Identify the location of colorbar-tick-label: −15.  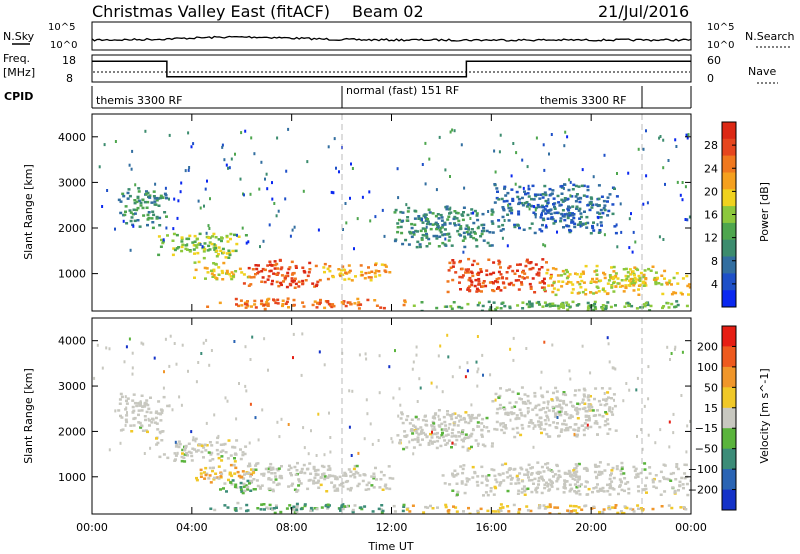
(706, 428).